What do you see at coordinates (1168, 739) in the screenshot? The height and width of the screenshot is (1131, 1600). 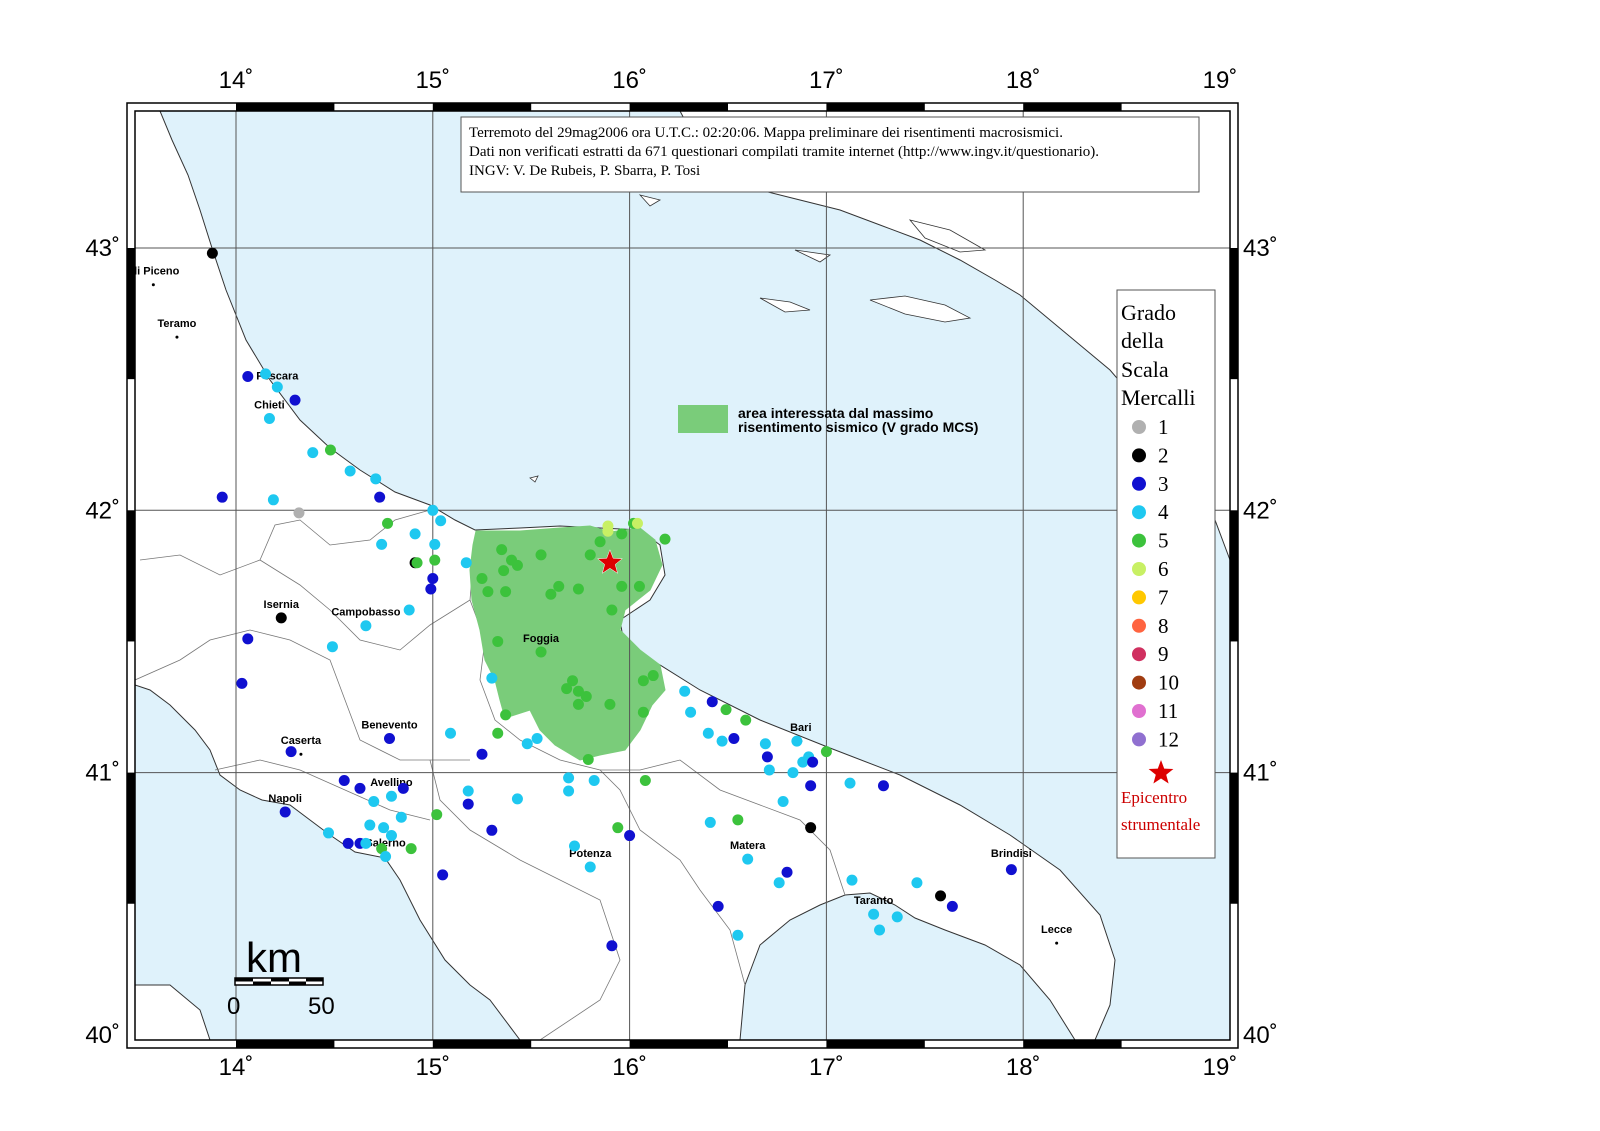 I see `legend-label: 12` at bounding box center [1168, 739].